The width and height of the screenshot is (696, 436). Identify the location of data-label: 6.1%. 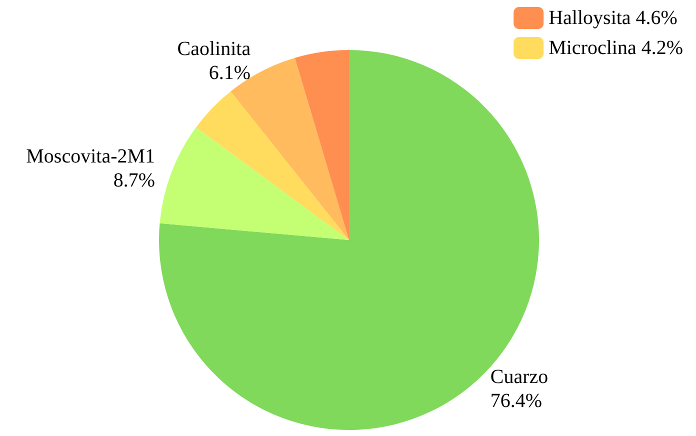
(229, 73).